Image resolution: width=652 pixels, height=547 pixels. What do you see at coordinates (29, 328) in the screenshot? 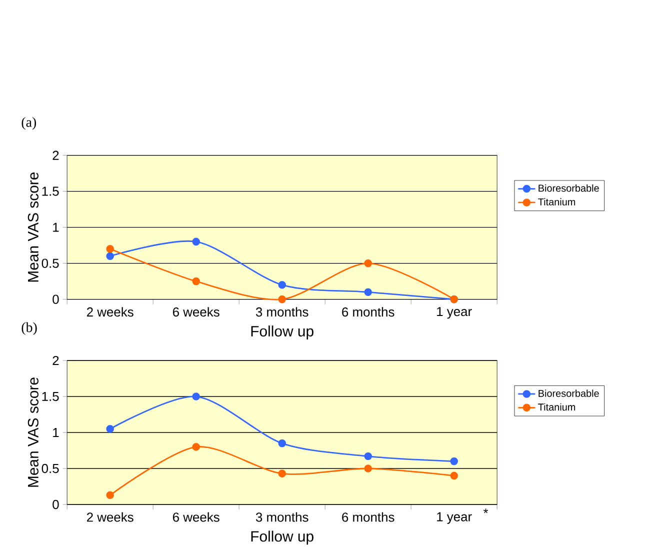
I see `chart-title: (b)` at bounding box center [29, 328].